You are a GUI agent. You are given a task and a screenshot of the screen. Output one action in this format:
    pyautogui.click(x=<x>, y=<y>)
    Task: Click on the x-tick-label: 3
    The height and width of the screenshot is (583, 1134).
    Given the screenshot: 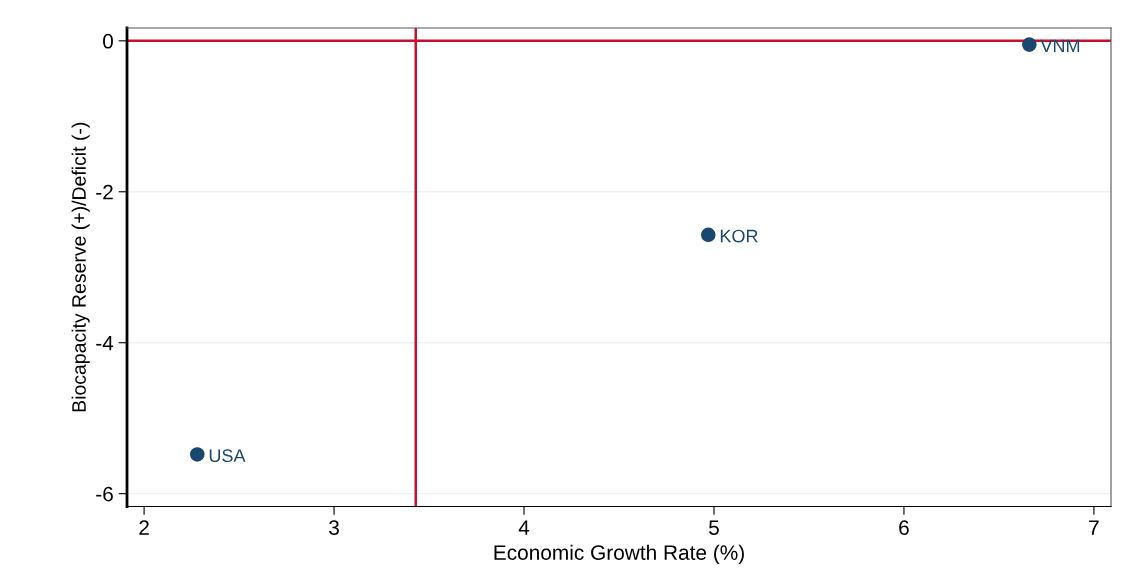 What is the action you would take?
    pyautogui.click(x=334, y=527)
    